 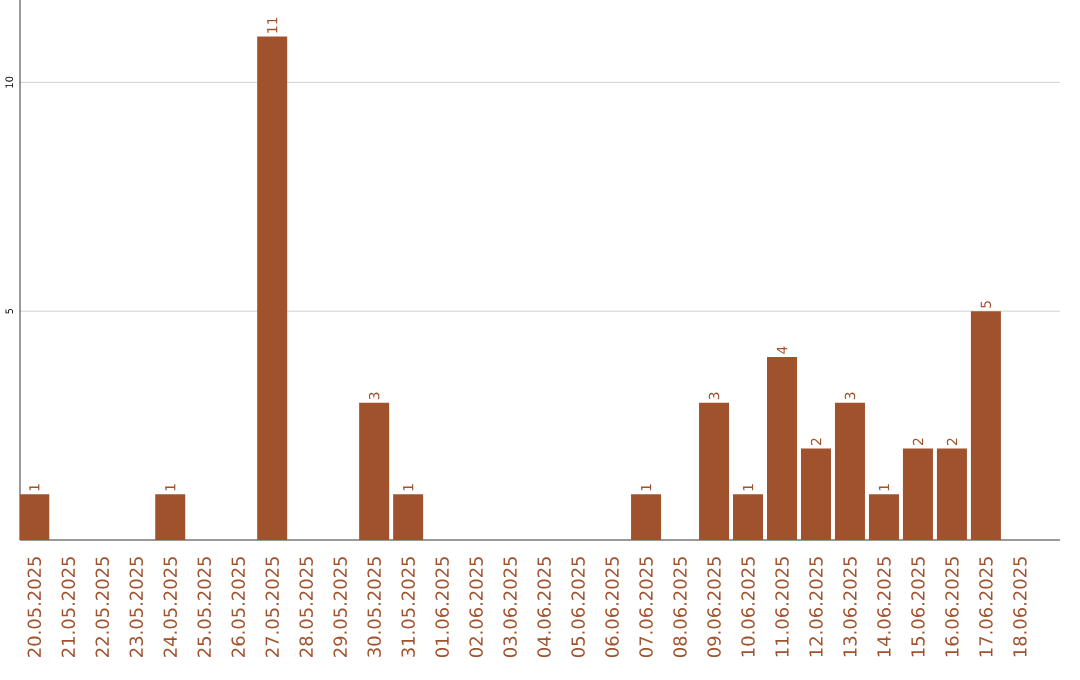 I want to click on x-tick-label: 12.06.2025, so click(x=816, y=607).